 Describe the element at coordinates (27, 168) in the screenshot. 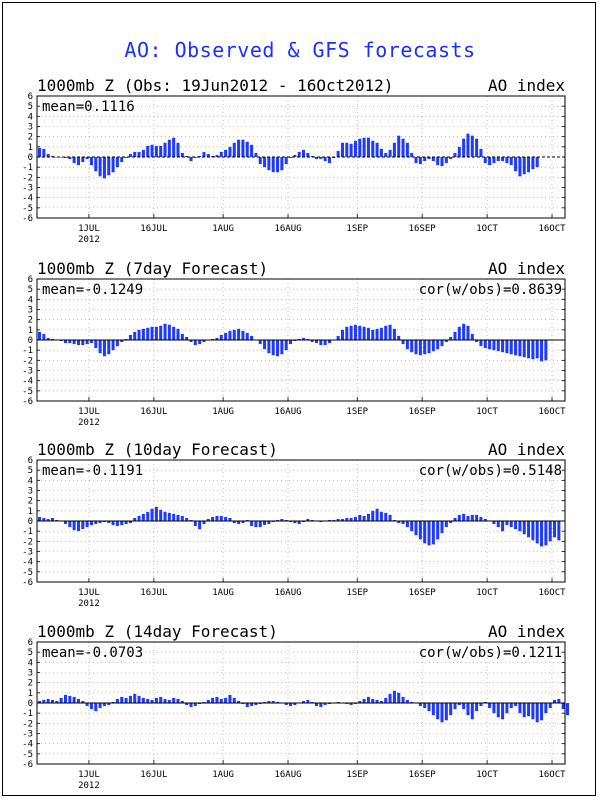

I see `y-tick-label: -1` at that location.